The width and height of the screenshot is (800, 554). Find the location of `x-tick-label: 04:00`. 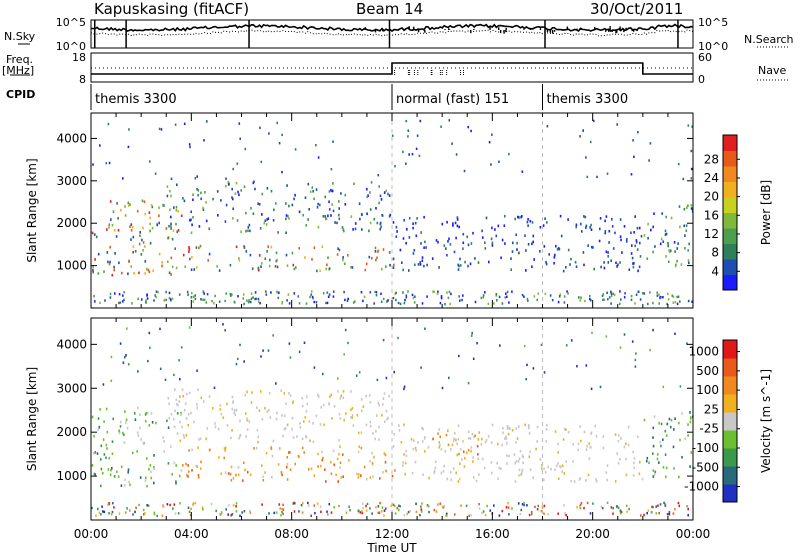

x-tick-label: 04:00 is located at coordinates (191, 534).